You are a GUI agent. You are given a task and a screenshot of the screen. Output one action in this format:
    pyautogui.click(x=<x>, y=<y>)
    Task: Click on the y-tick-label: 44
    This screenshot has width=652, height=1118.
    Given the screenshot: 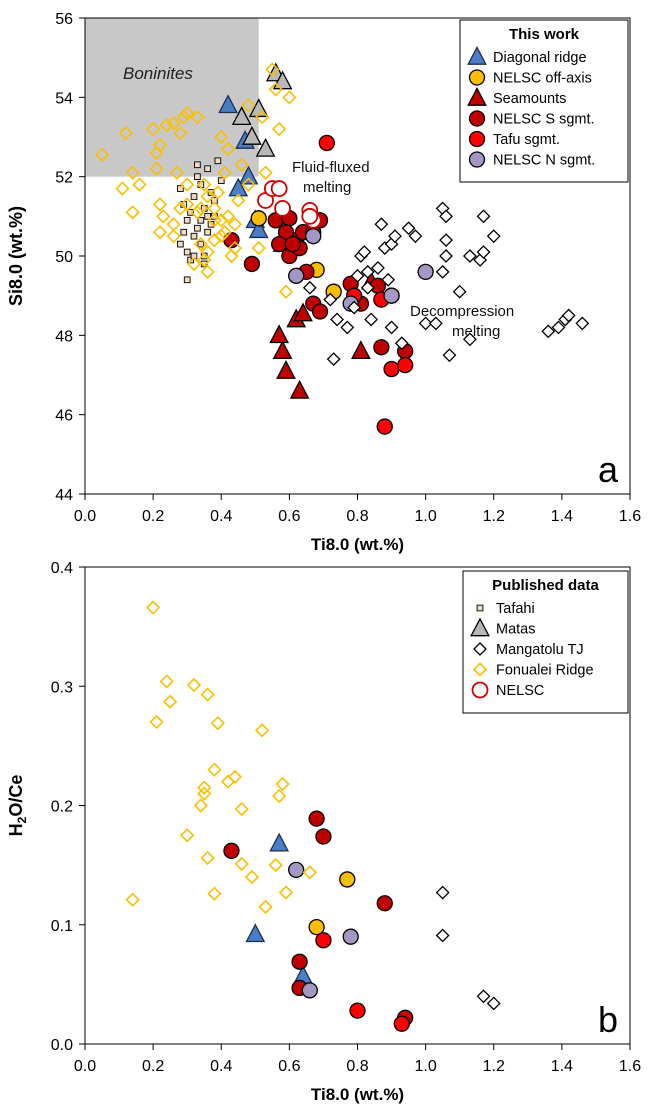 What is the action you would take?
    pyautogui.click(x=64, y=495)
    